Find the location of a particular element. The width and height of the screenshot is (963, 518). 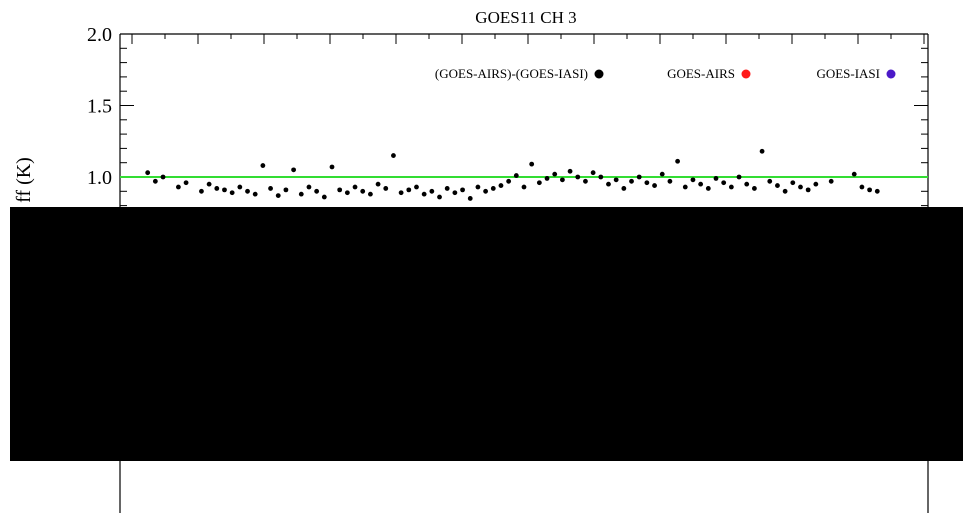

y-tick-label: 2.0 is located at coordinates (99, 35).